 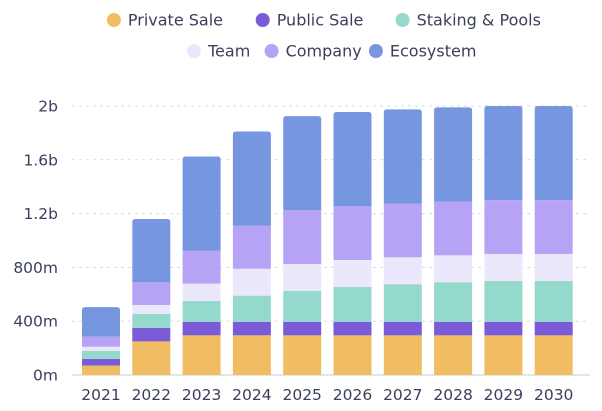 What do you see at coordinates (302, 237) in the screenshot?
I see `bar-segment-company-2025` at bounding box center [302, 237].